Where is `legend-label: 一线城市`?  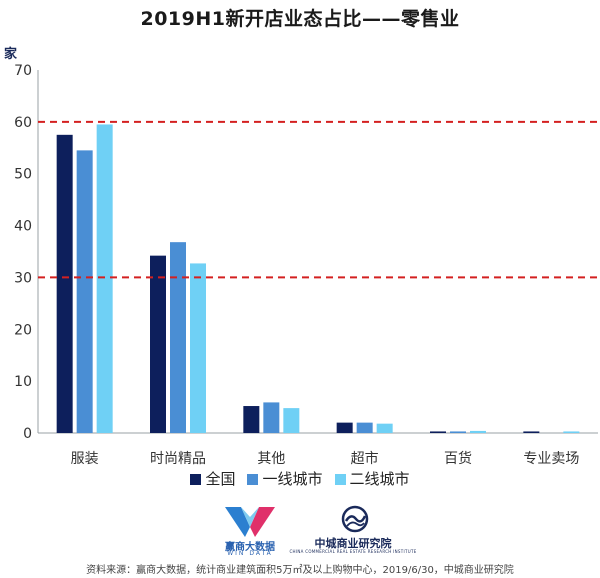
legend-label: 一线城市 is located at coordinates (292, 479).